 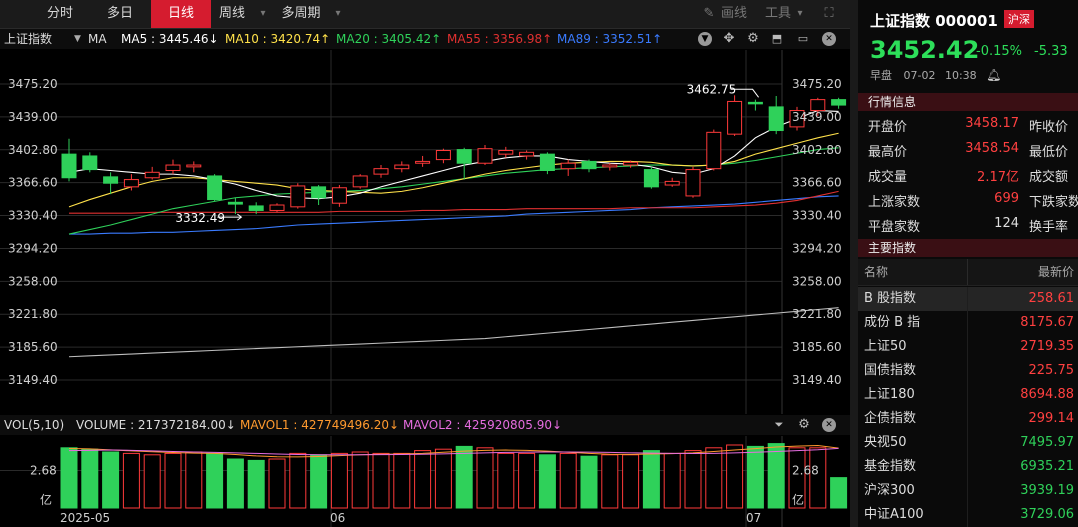 I want to click on pencil-icon: ✎, so click(x=709, y=13).